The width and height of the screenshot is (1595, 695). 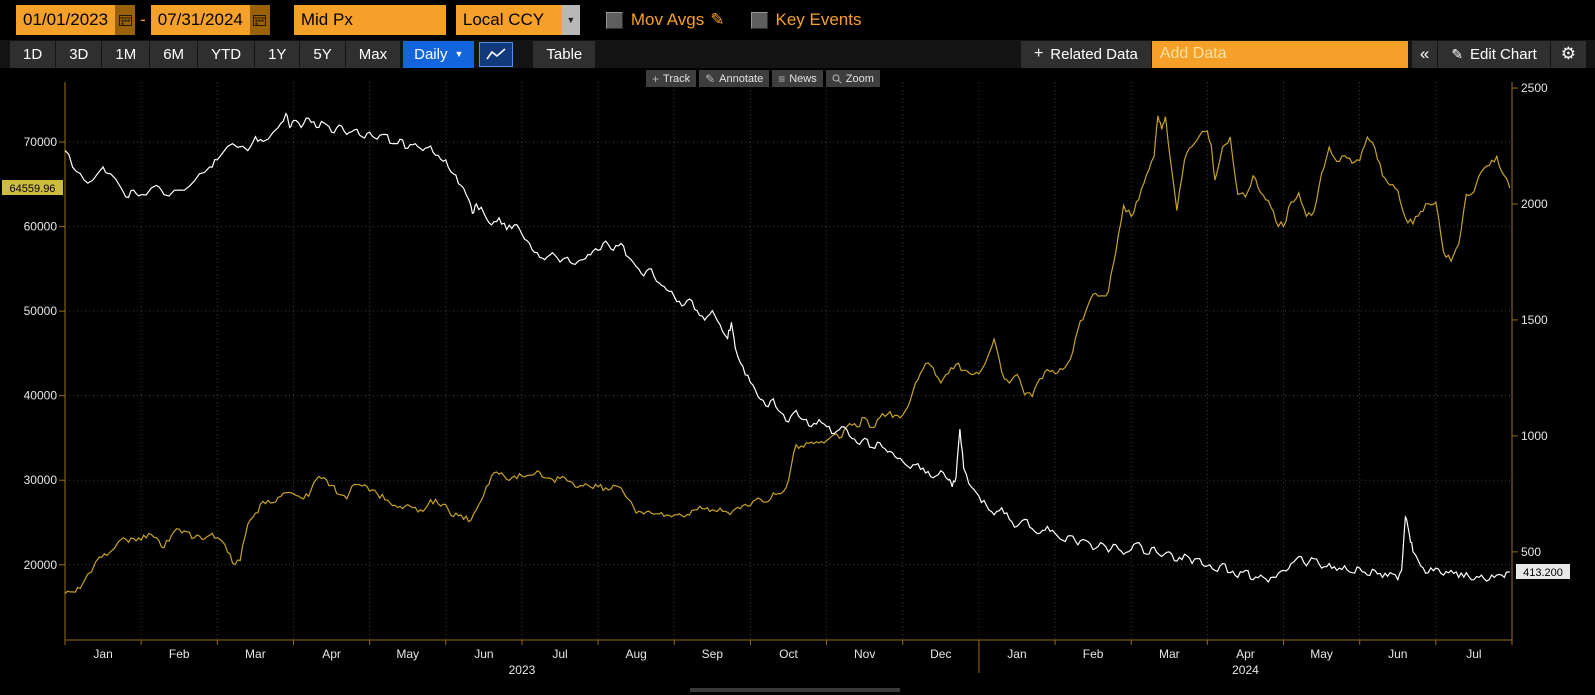 I want to click on month-label: Oct, so click(x=788, y=654).